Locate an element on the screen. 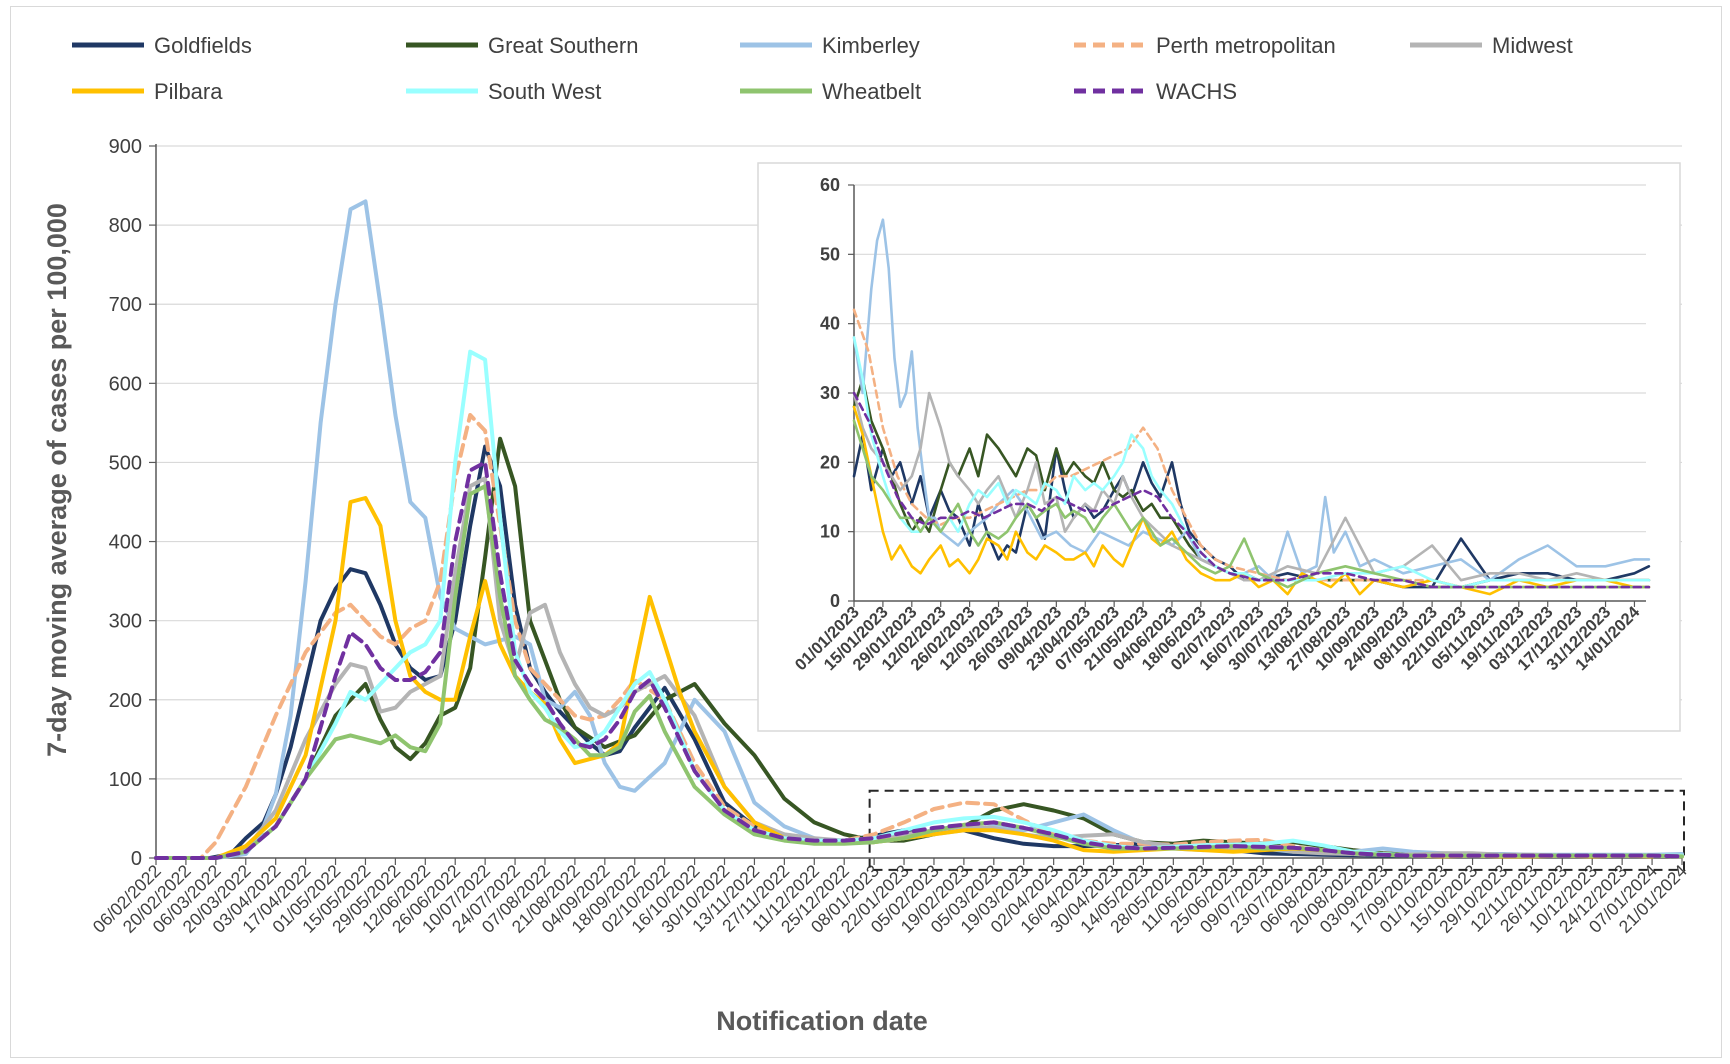 The image size is (1730, 1064). legend-label-south-west: South West is located at coordinates (544, 91).